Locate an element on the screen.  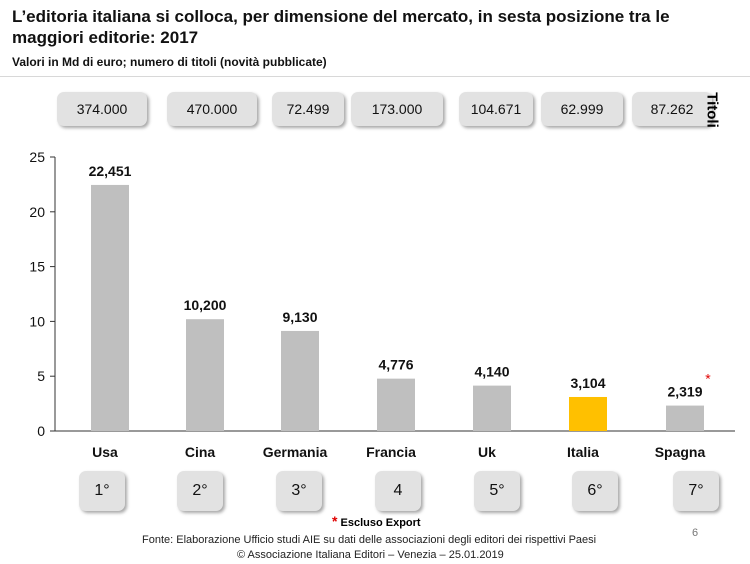
page-number: 6 is located at coordinates (695, 533).